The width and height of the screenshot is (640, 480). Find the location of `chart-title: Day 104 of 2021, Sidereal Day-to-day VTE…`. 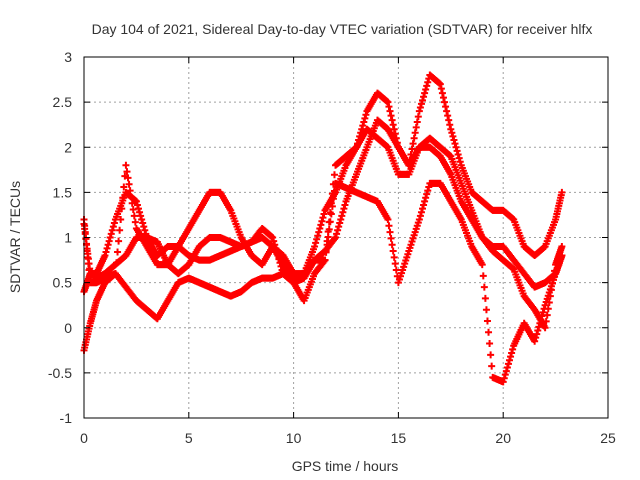

chart-title: Day 104 of 2021, Sidereal Day-to-day VTE… is located at coordinates (342, 29).